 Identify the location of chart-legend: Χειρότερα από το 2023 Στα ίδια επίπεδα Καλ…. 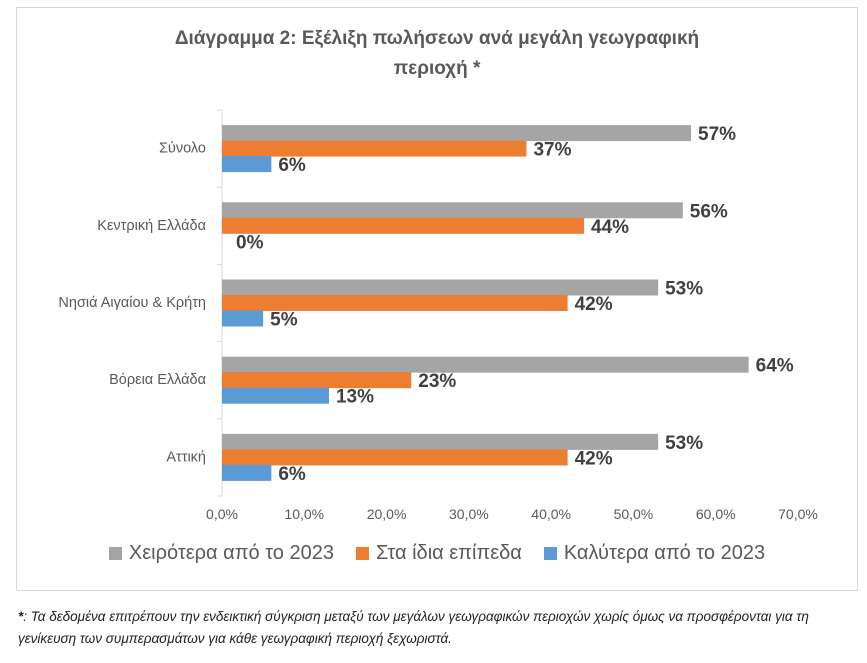
(437, 553).